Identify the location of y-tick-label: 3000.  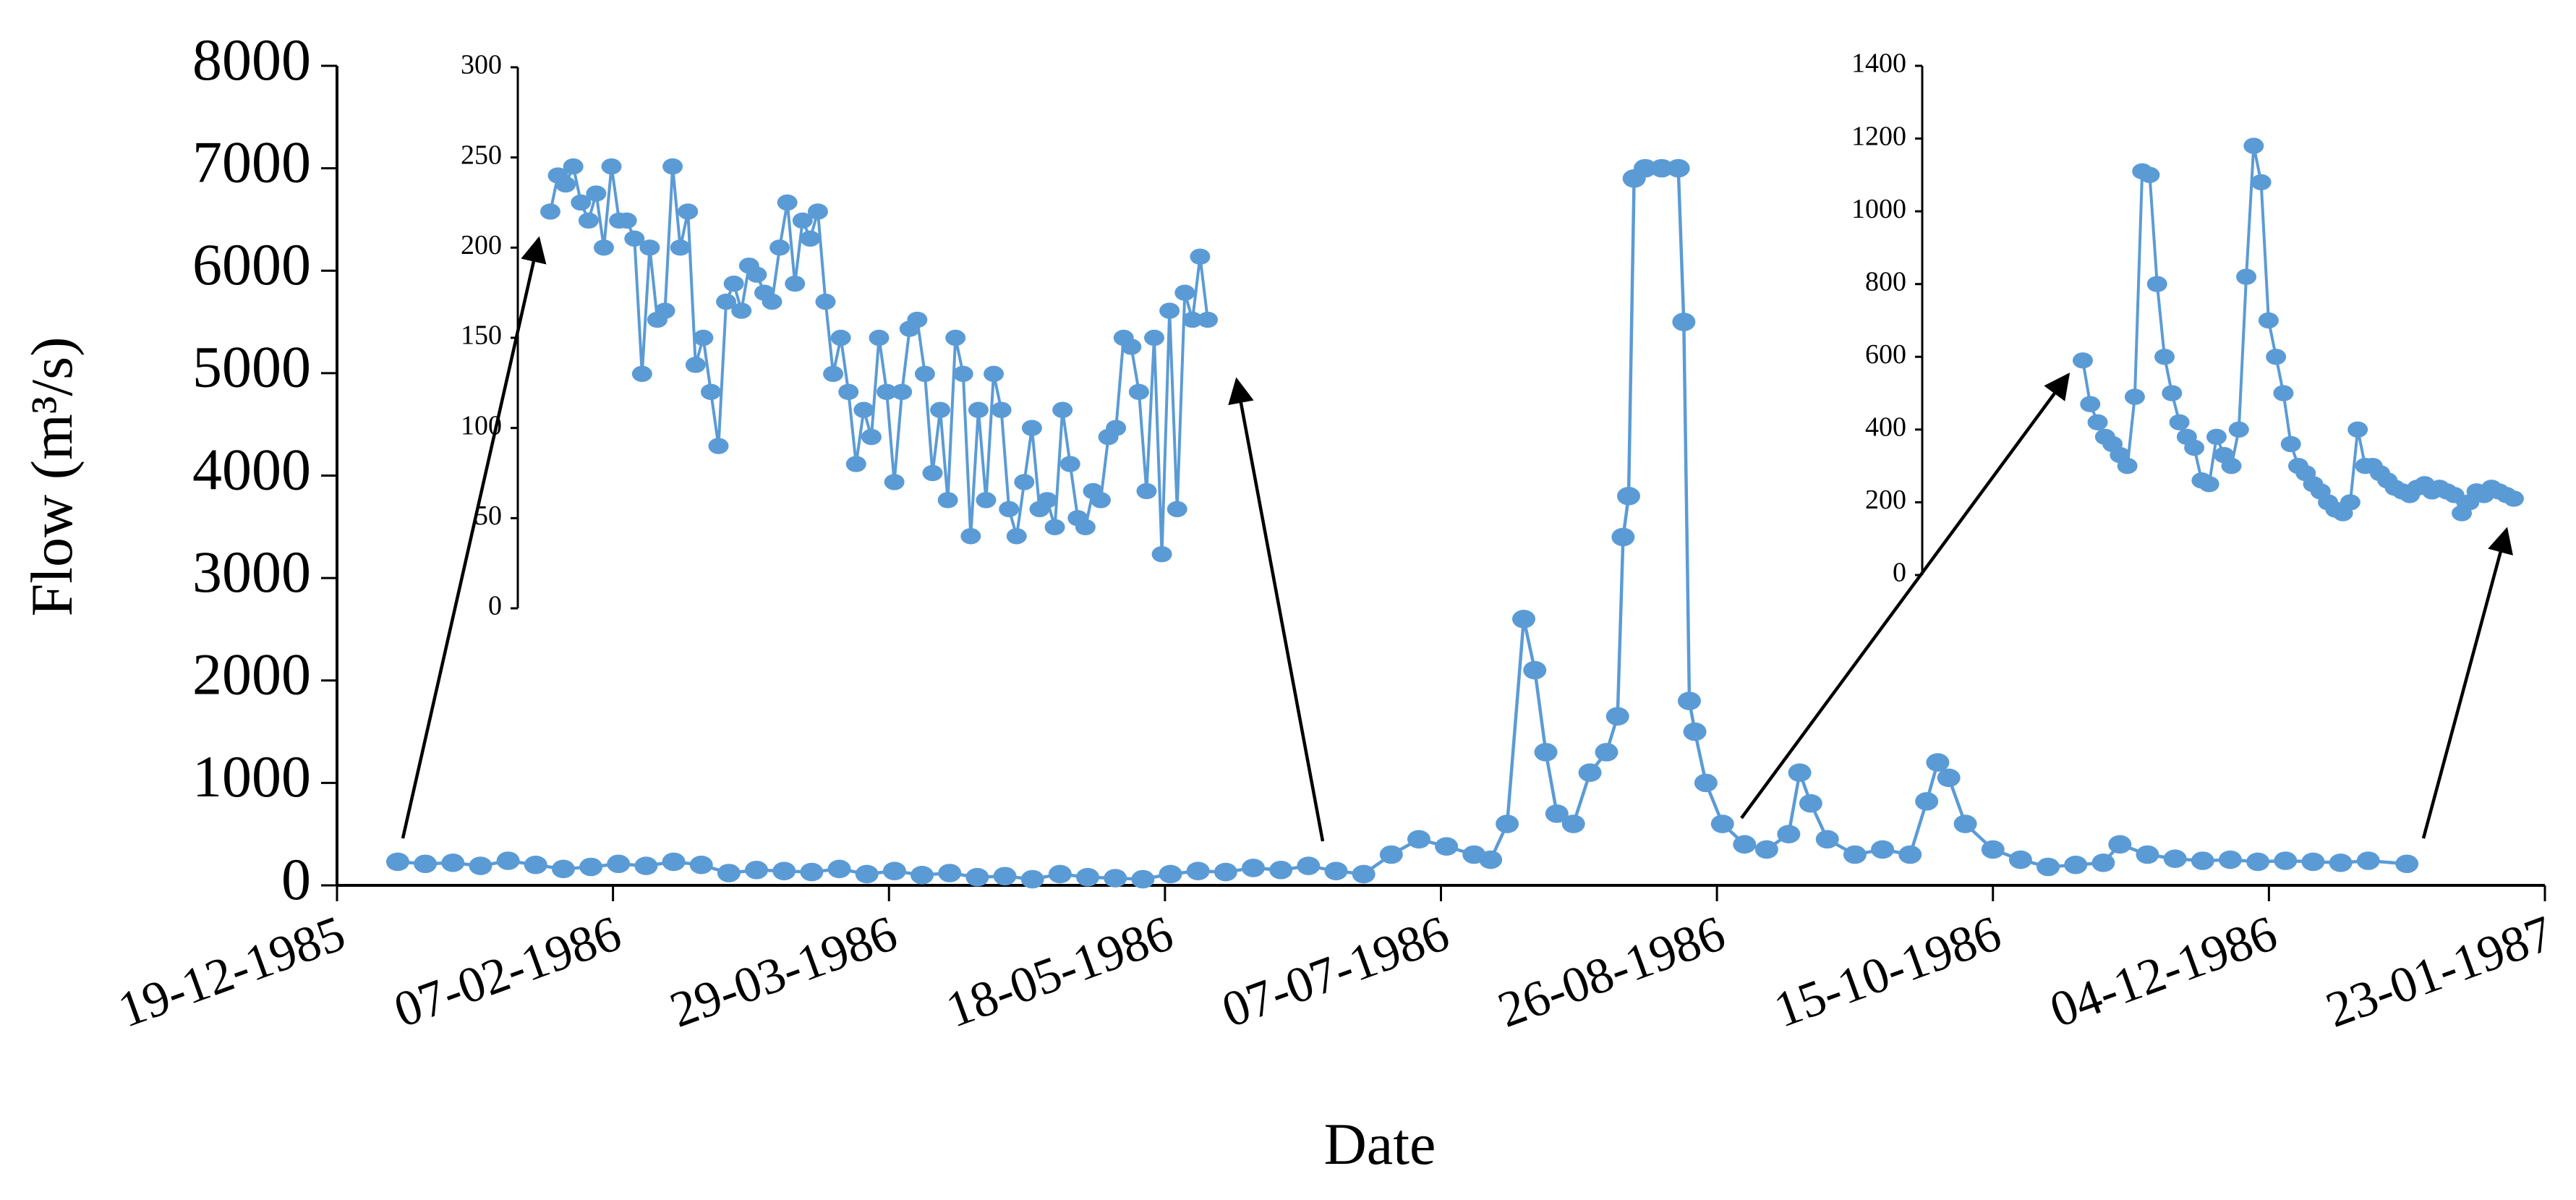
(251, 572).